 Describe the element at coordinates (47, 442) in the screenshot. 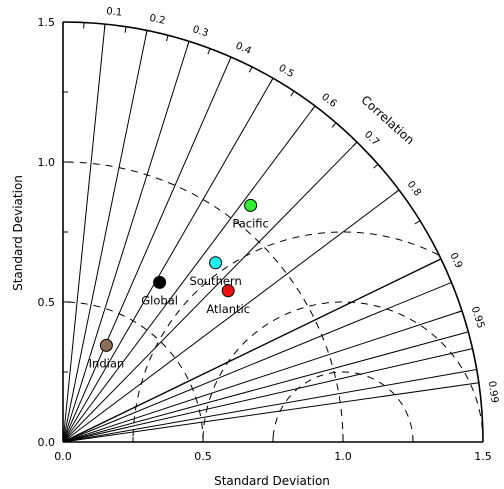

I see `y-tick-label: 0.0` at that location.